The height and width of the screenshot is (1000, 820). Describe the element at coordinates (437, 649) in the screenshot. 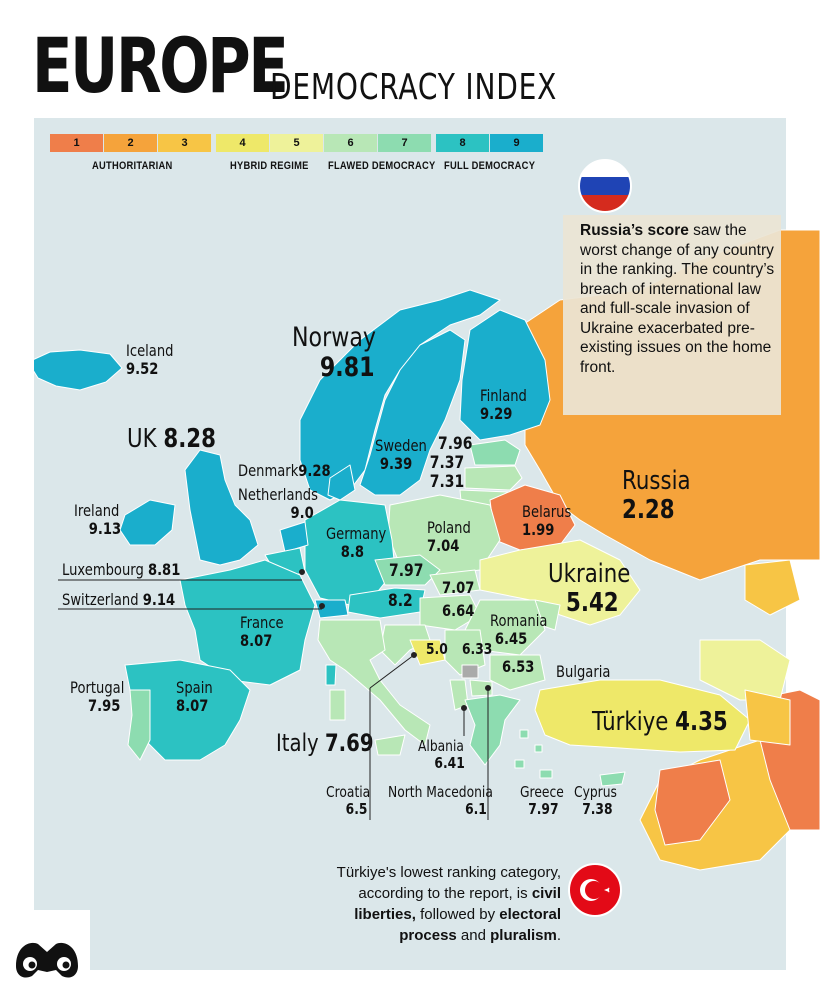

I see `label-bosnia: 5.0` at that location.